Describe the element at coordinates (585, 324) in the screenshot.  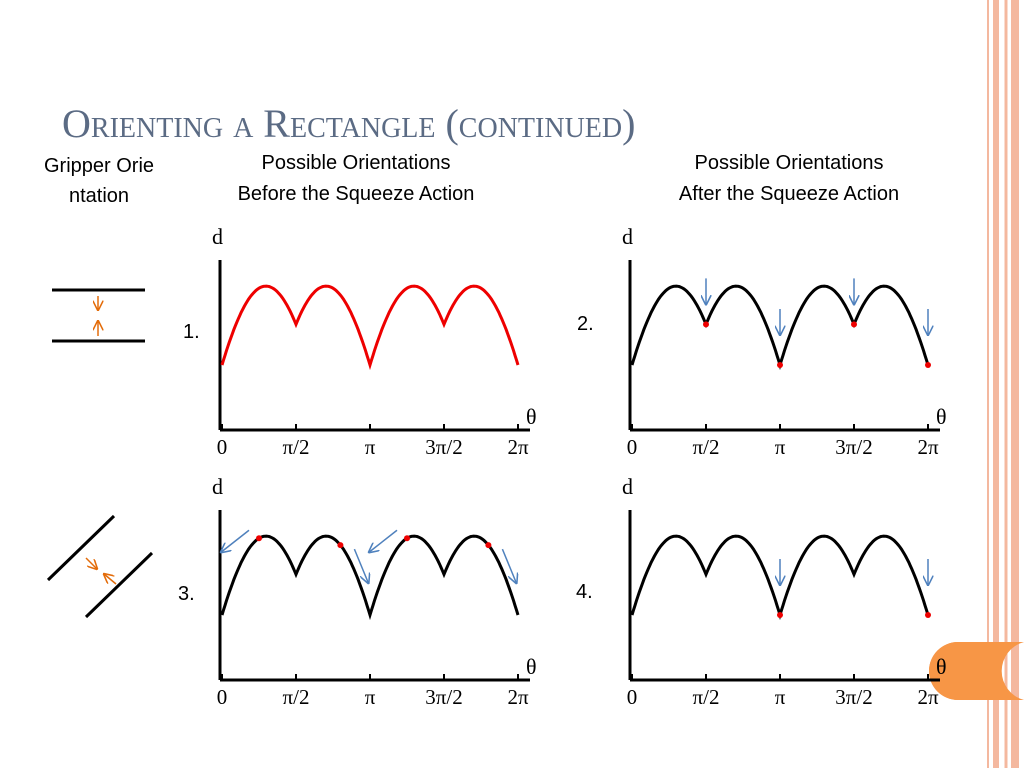
I see `panel-label: 2.` at that location.